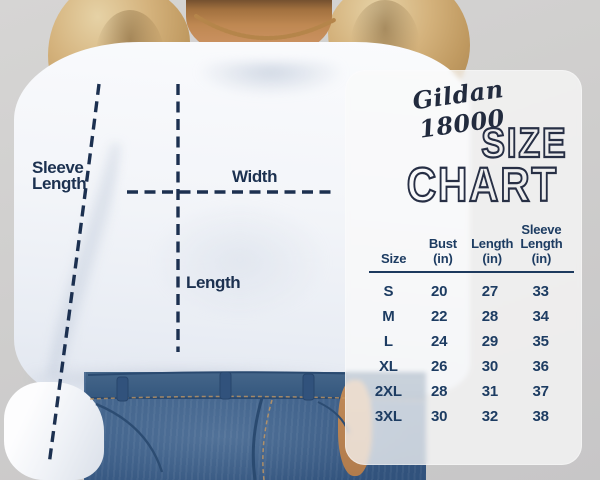 This screenshot has width=600, height=480. What do you see at coordinates (492, 251) in the screenshot?
I see `column-header-length: Length (in)` at bounding box center [492, 251].